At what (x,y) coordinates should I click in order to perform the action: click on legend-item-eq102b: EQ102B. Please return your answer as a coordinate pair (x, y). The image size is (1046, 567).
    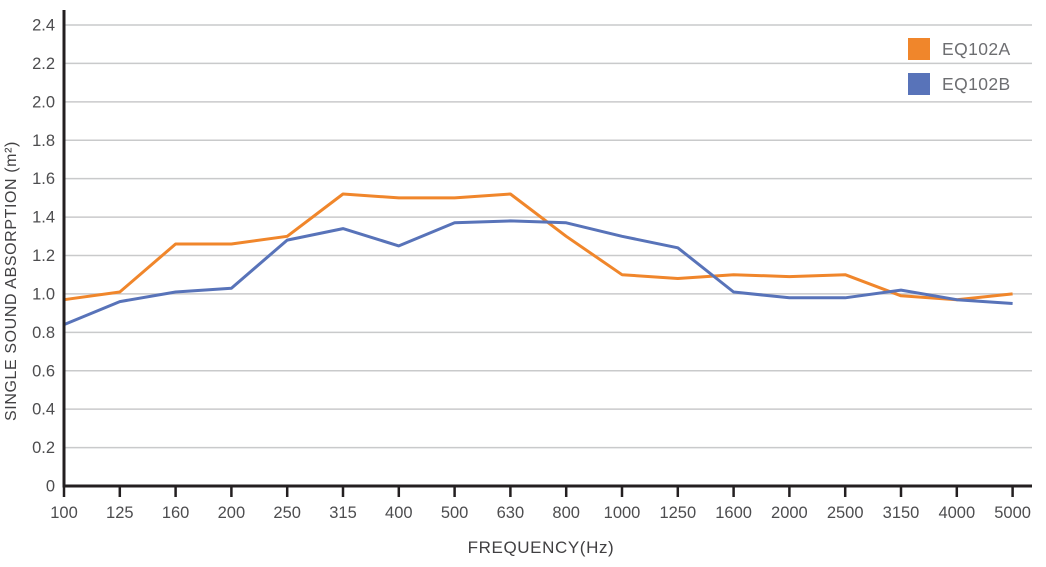
    Looking at the image, I should click on (959, 84).